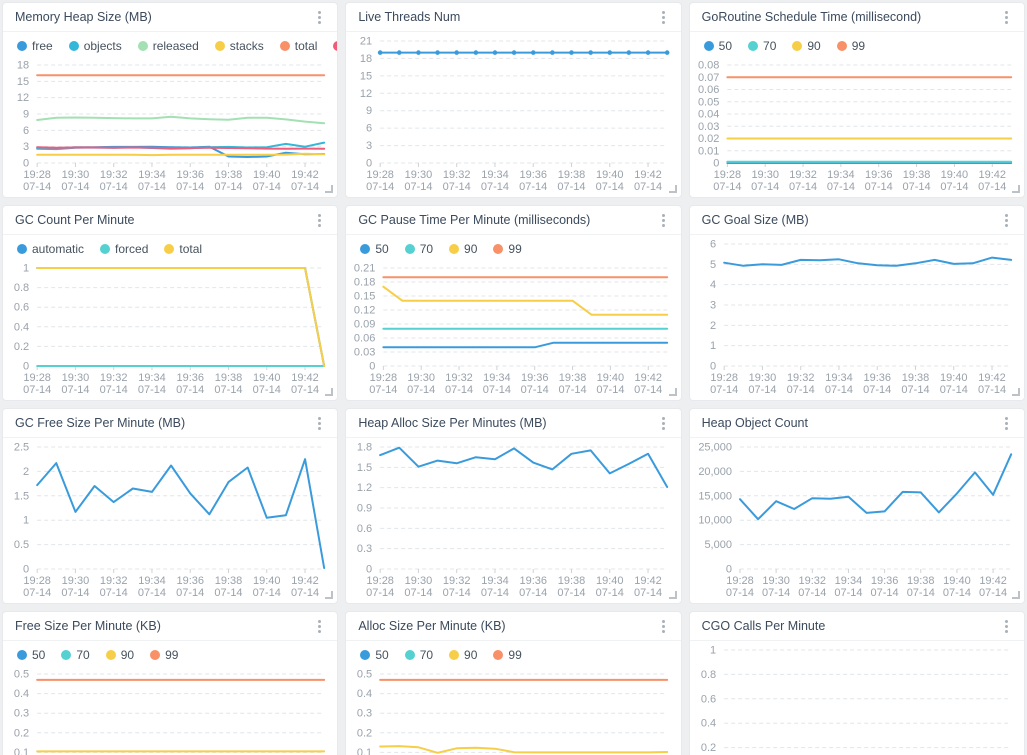 The height and width of the screenshot is (755, 1027). Describe the element at coordinates (26, 164) in the screenshot. I see `svg-text: 0` at that location.